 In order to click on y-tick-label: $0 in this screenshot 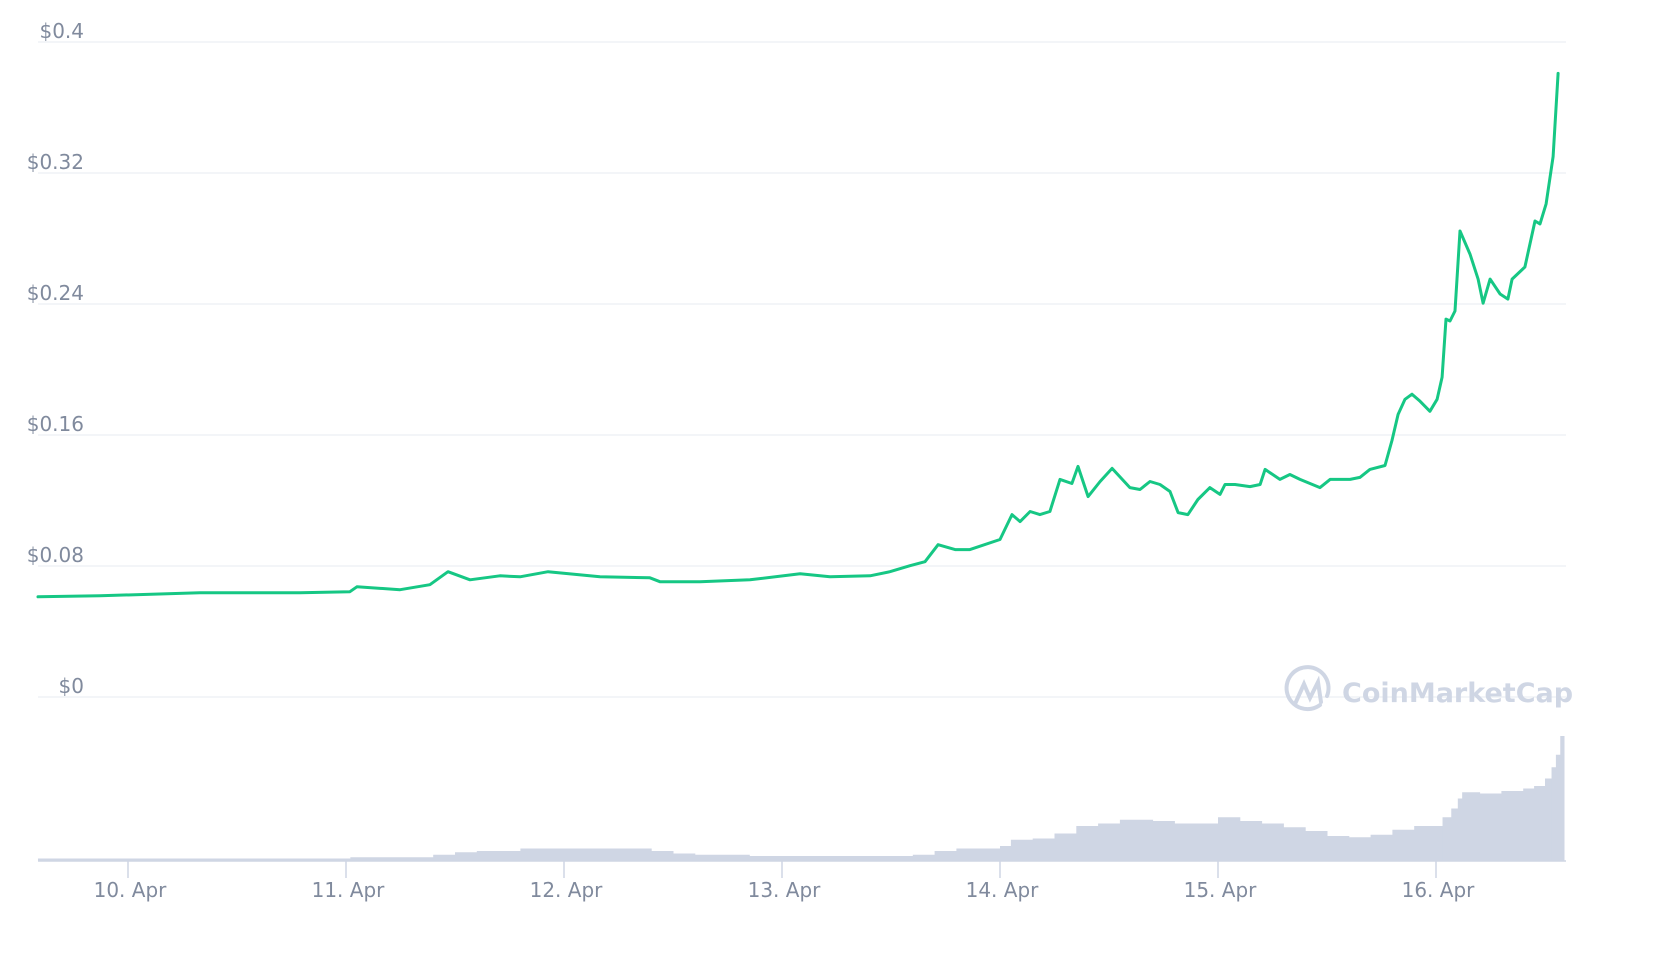, I will do `click(71, 686)`.